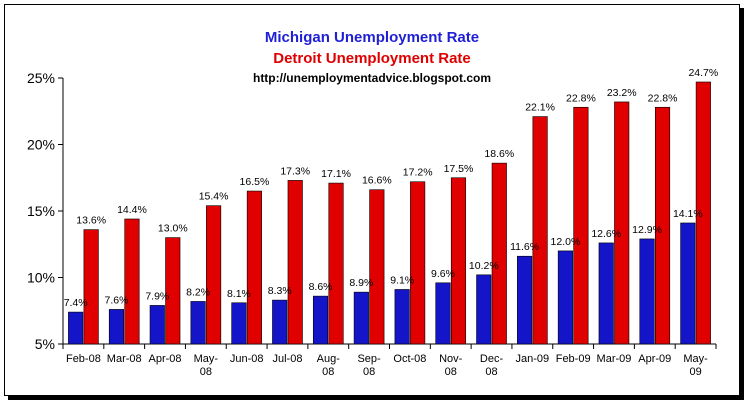 The image size is (750, 405). Describe the element at coordinates (499, 154) in the screenshot. I see `data-label-detroit: 18.6%` at that location.